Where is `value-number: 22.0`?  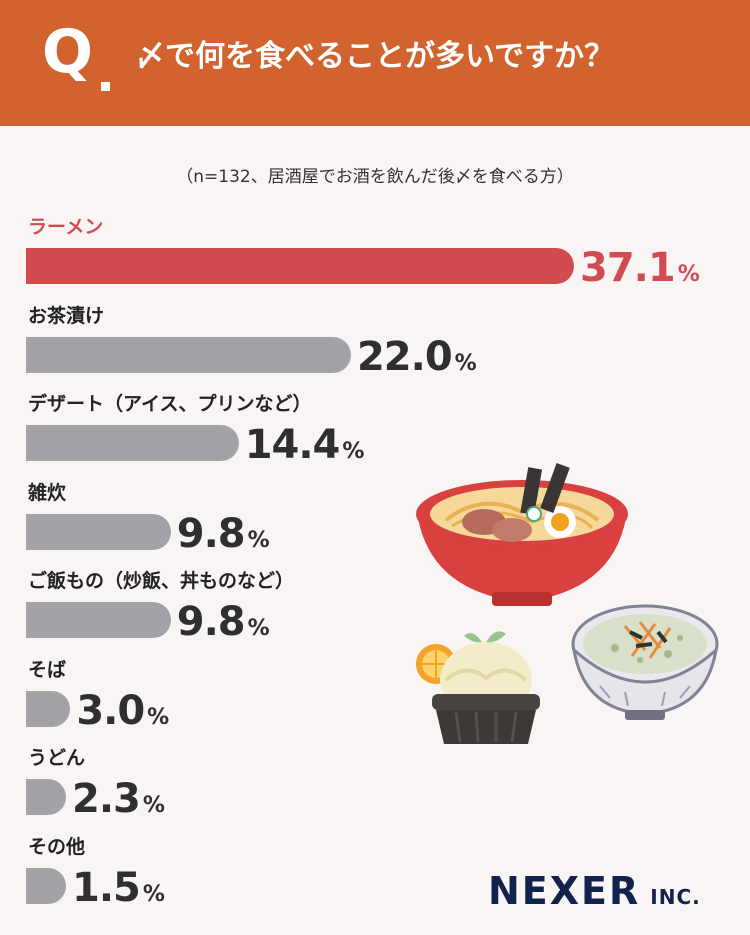 value-number: 22.0 is located at coordinates (404, 356).